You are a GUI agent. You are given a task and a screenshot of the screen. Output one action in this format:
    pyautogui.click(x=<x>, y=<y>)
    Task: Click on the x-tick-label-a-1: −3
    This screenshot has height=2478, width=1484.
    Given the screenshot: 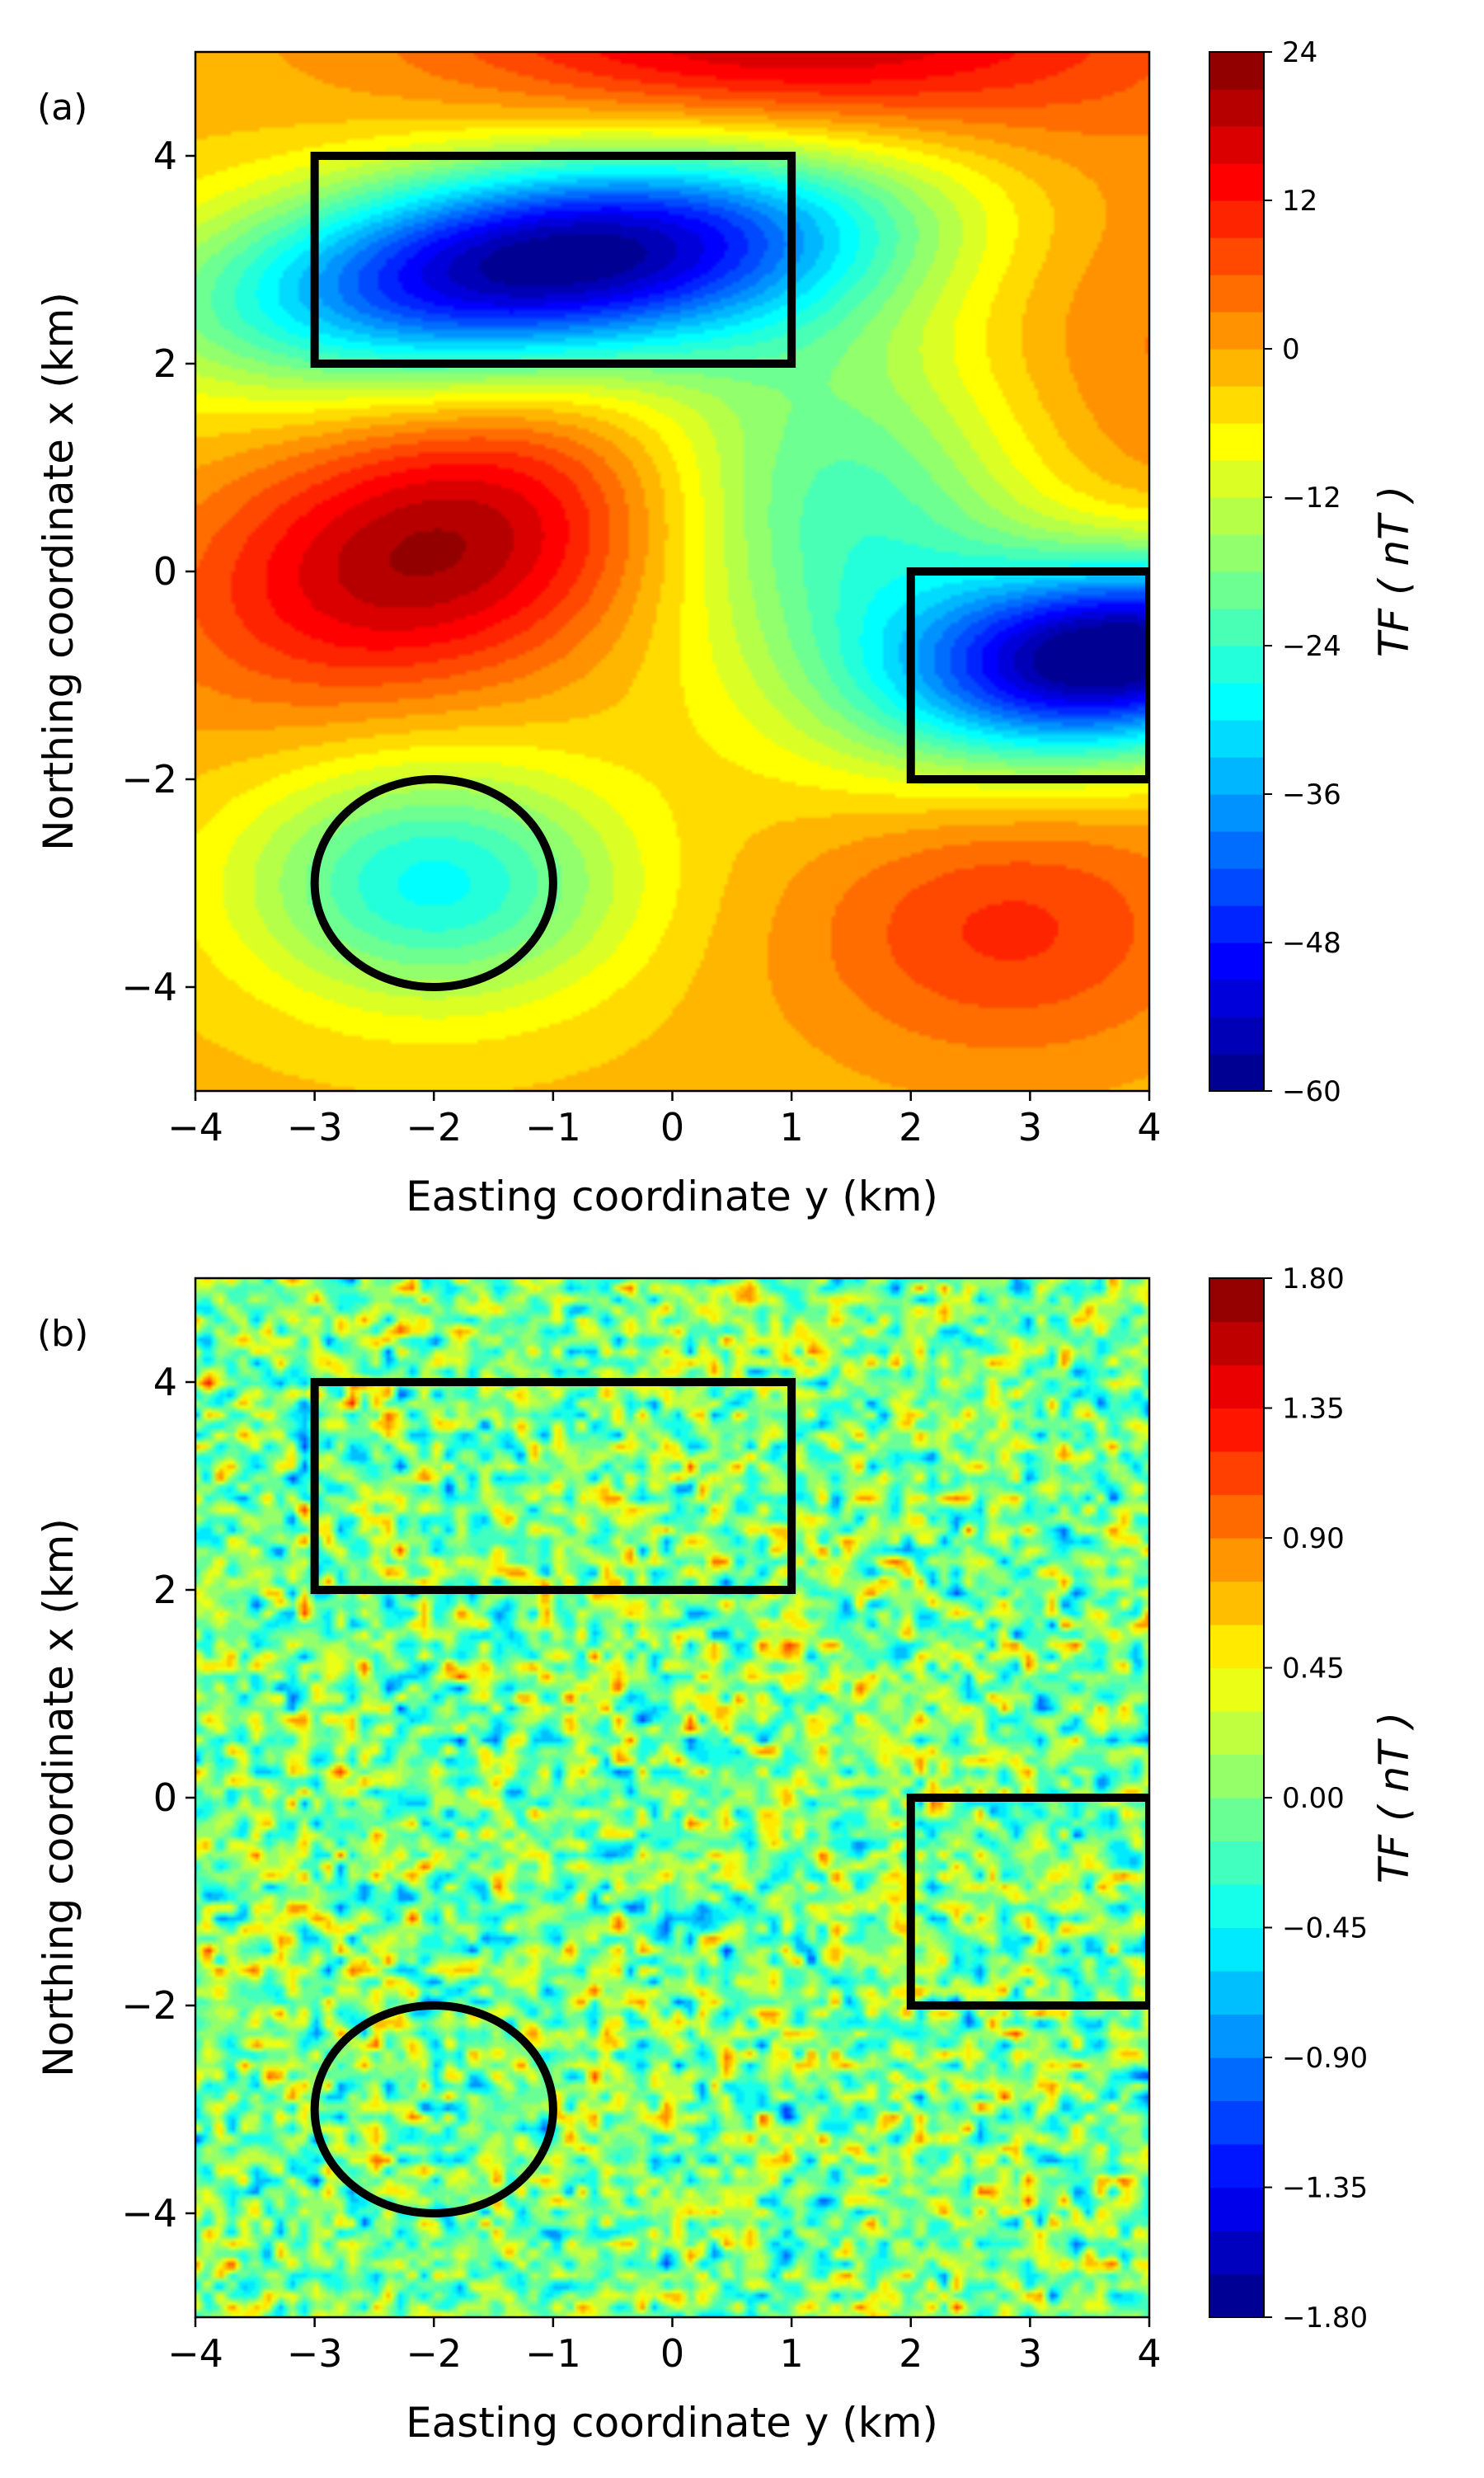 What is the action you would take?
    pyautogui.click(x=315, y=1127)
    